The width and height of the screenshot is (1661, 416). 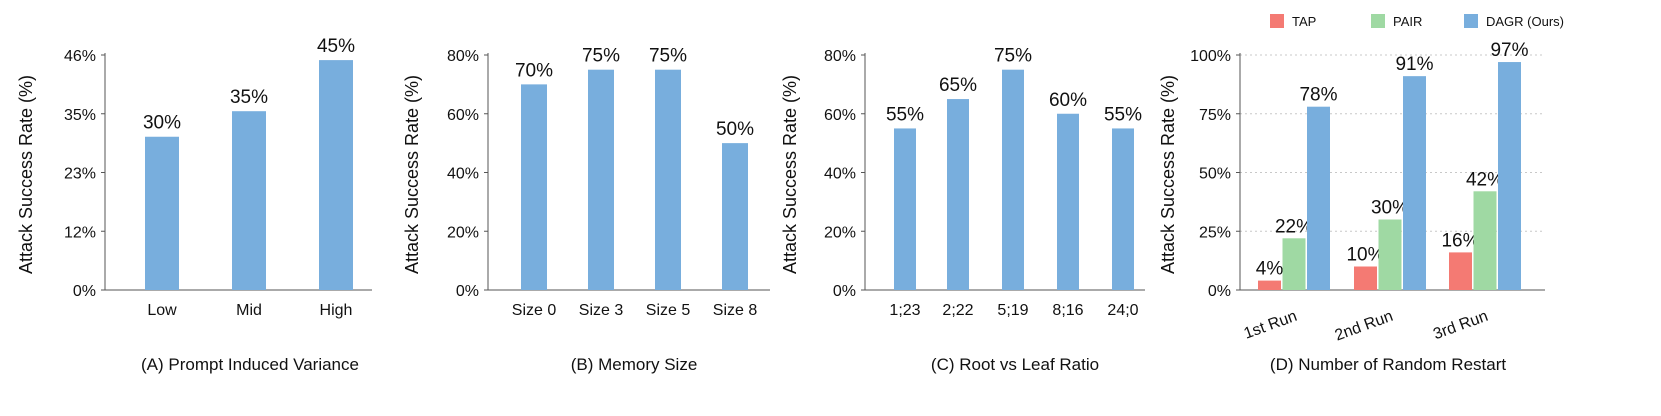 What do you see at coordinates (1414, 64) in the screenshot?
I see `data-label: 91%` at bounding box center [1414, 64].